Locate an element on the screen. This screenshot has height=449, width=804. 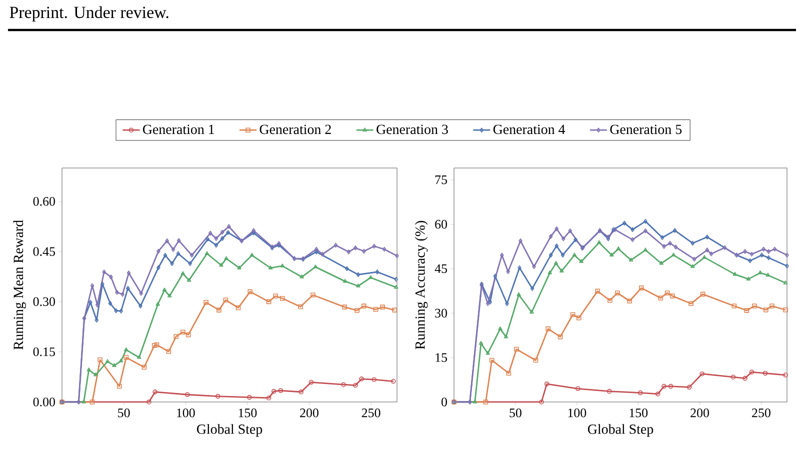
x-tick-label: 50 is located at coordinates (124, 413).